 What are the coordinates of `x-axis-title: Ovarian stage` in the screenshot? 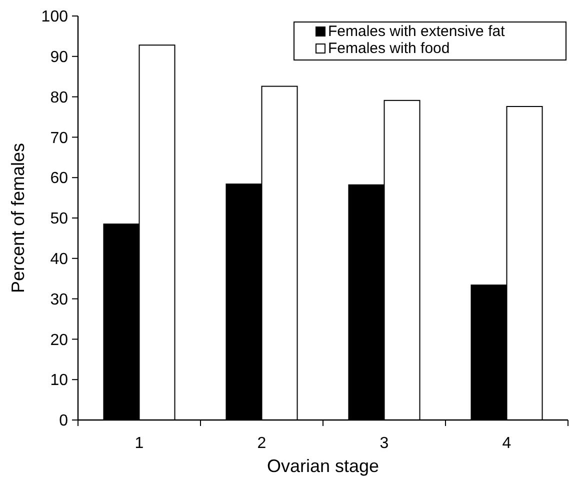 It's located at (323, 466).